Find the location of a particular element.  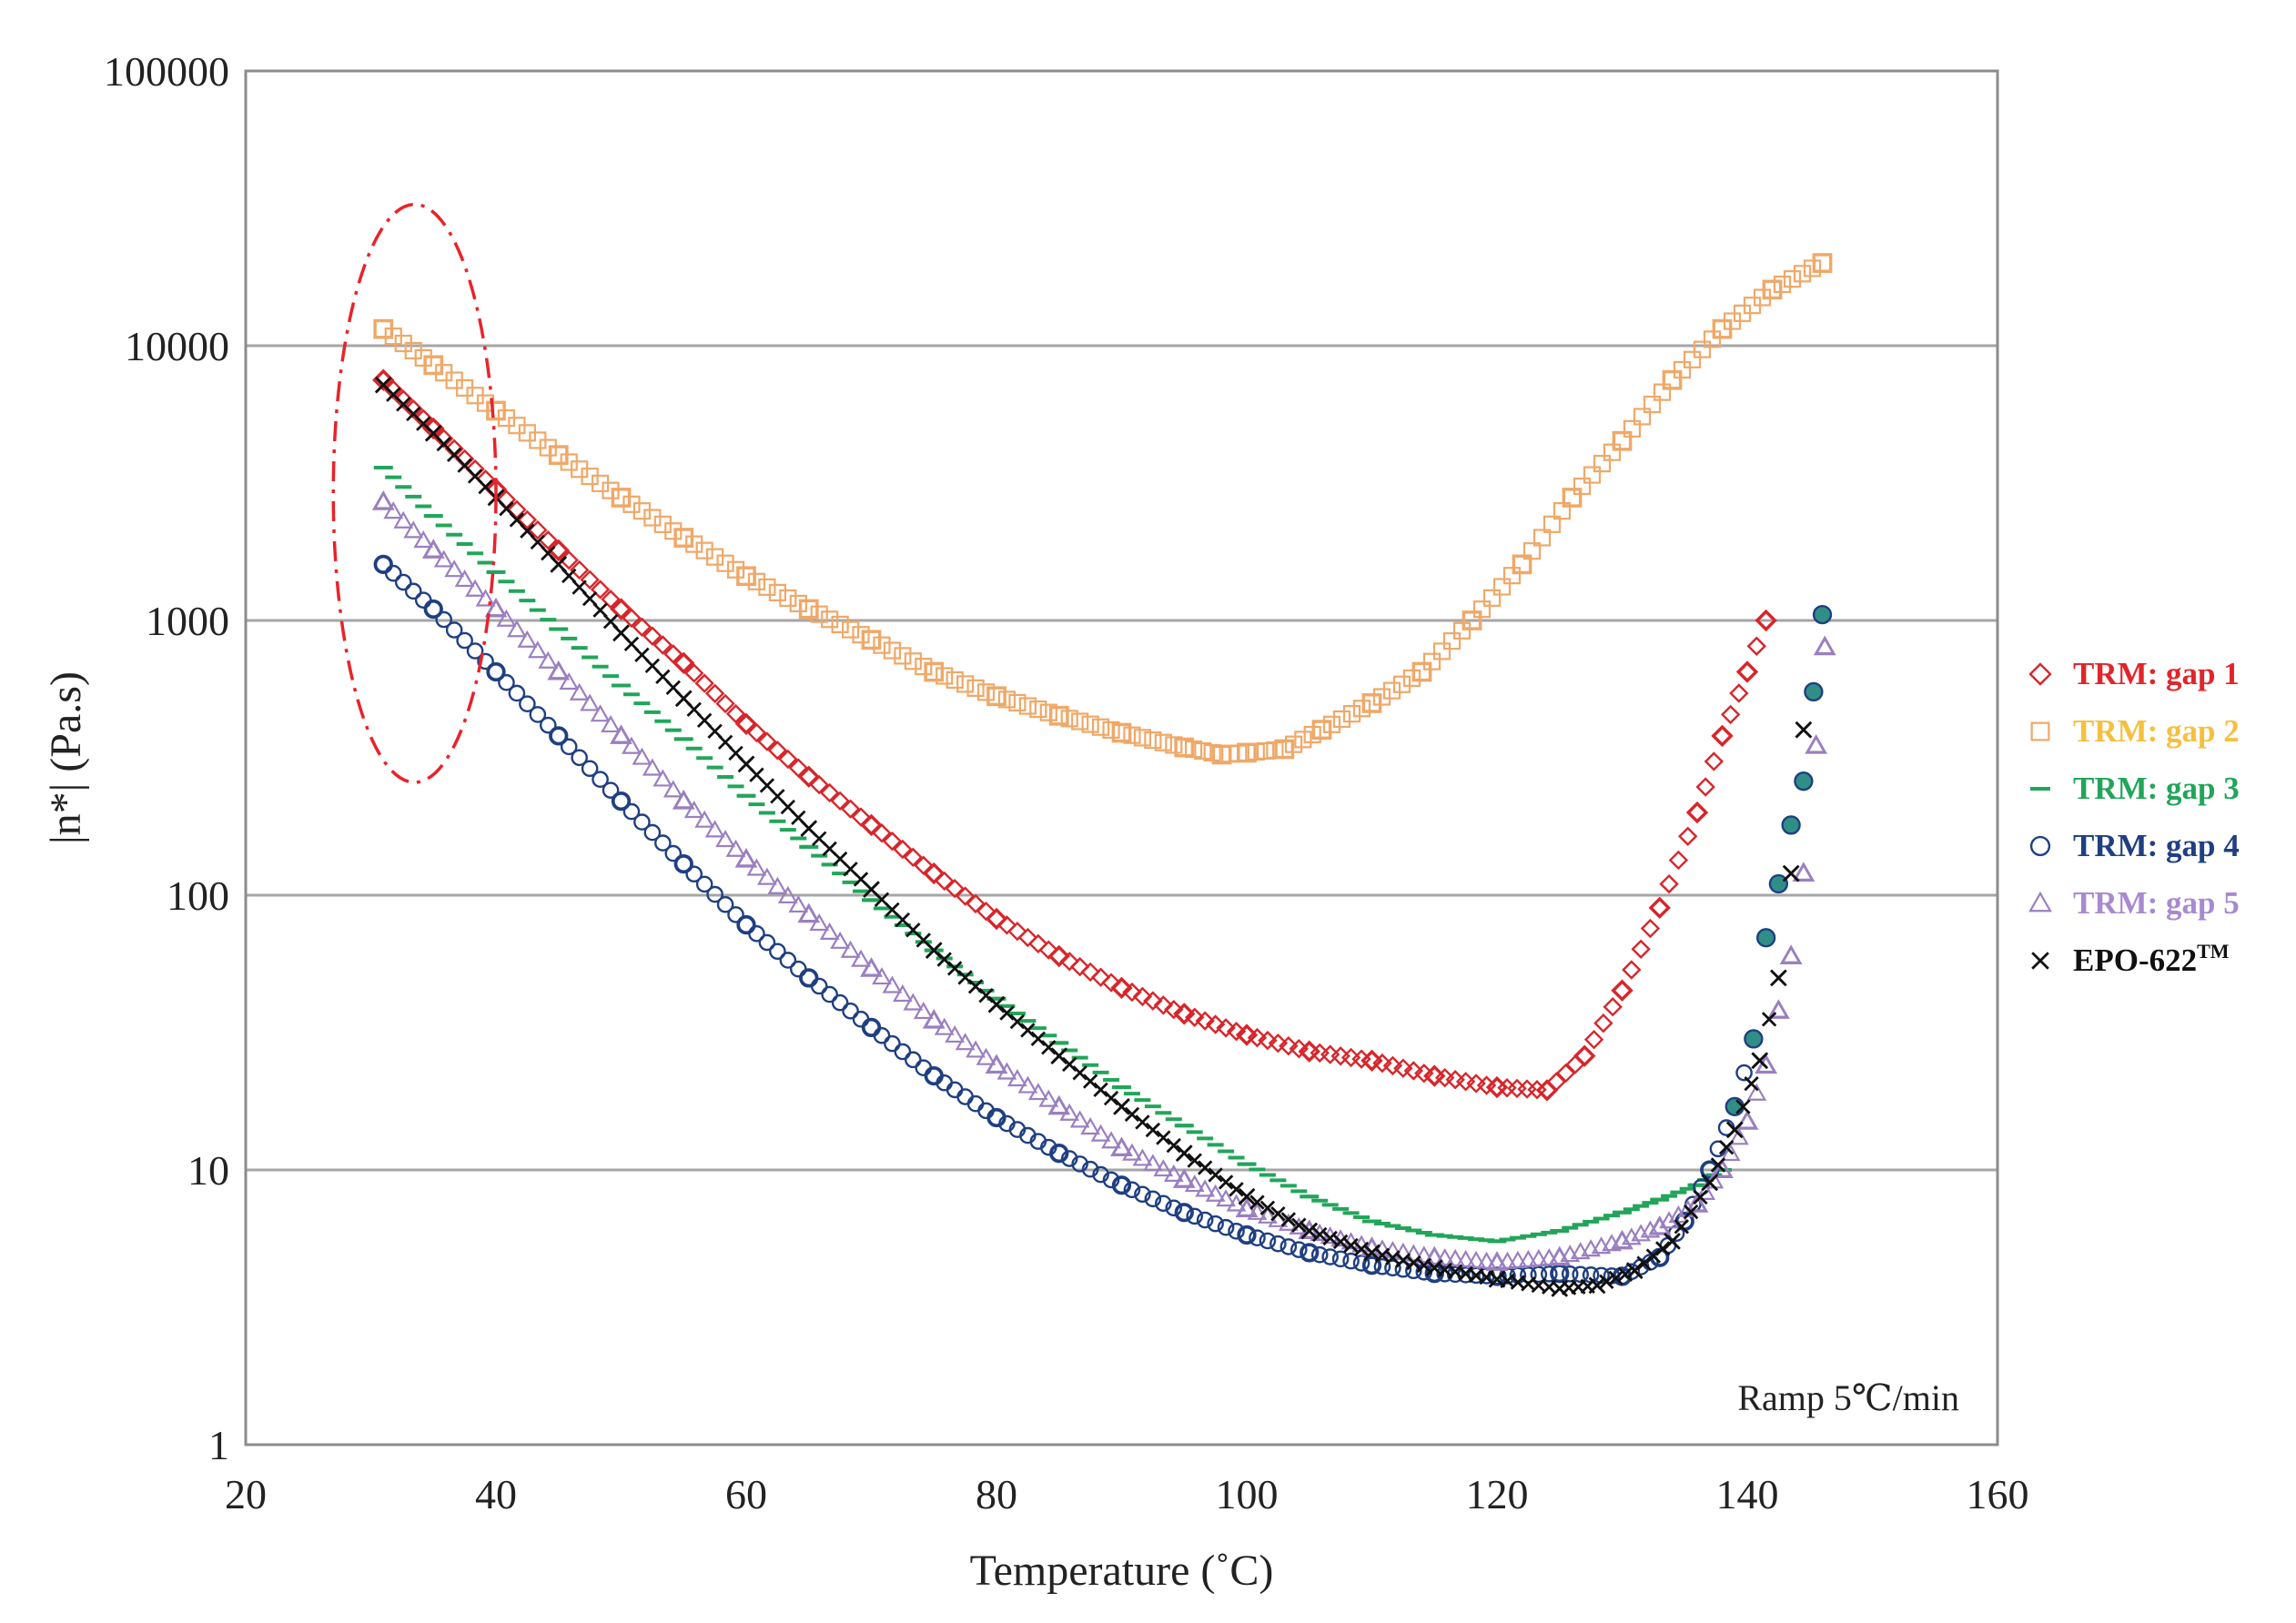

y-axis-title: |n*| (Pa.s) is located at coordinates (66, 757).